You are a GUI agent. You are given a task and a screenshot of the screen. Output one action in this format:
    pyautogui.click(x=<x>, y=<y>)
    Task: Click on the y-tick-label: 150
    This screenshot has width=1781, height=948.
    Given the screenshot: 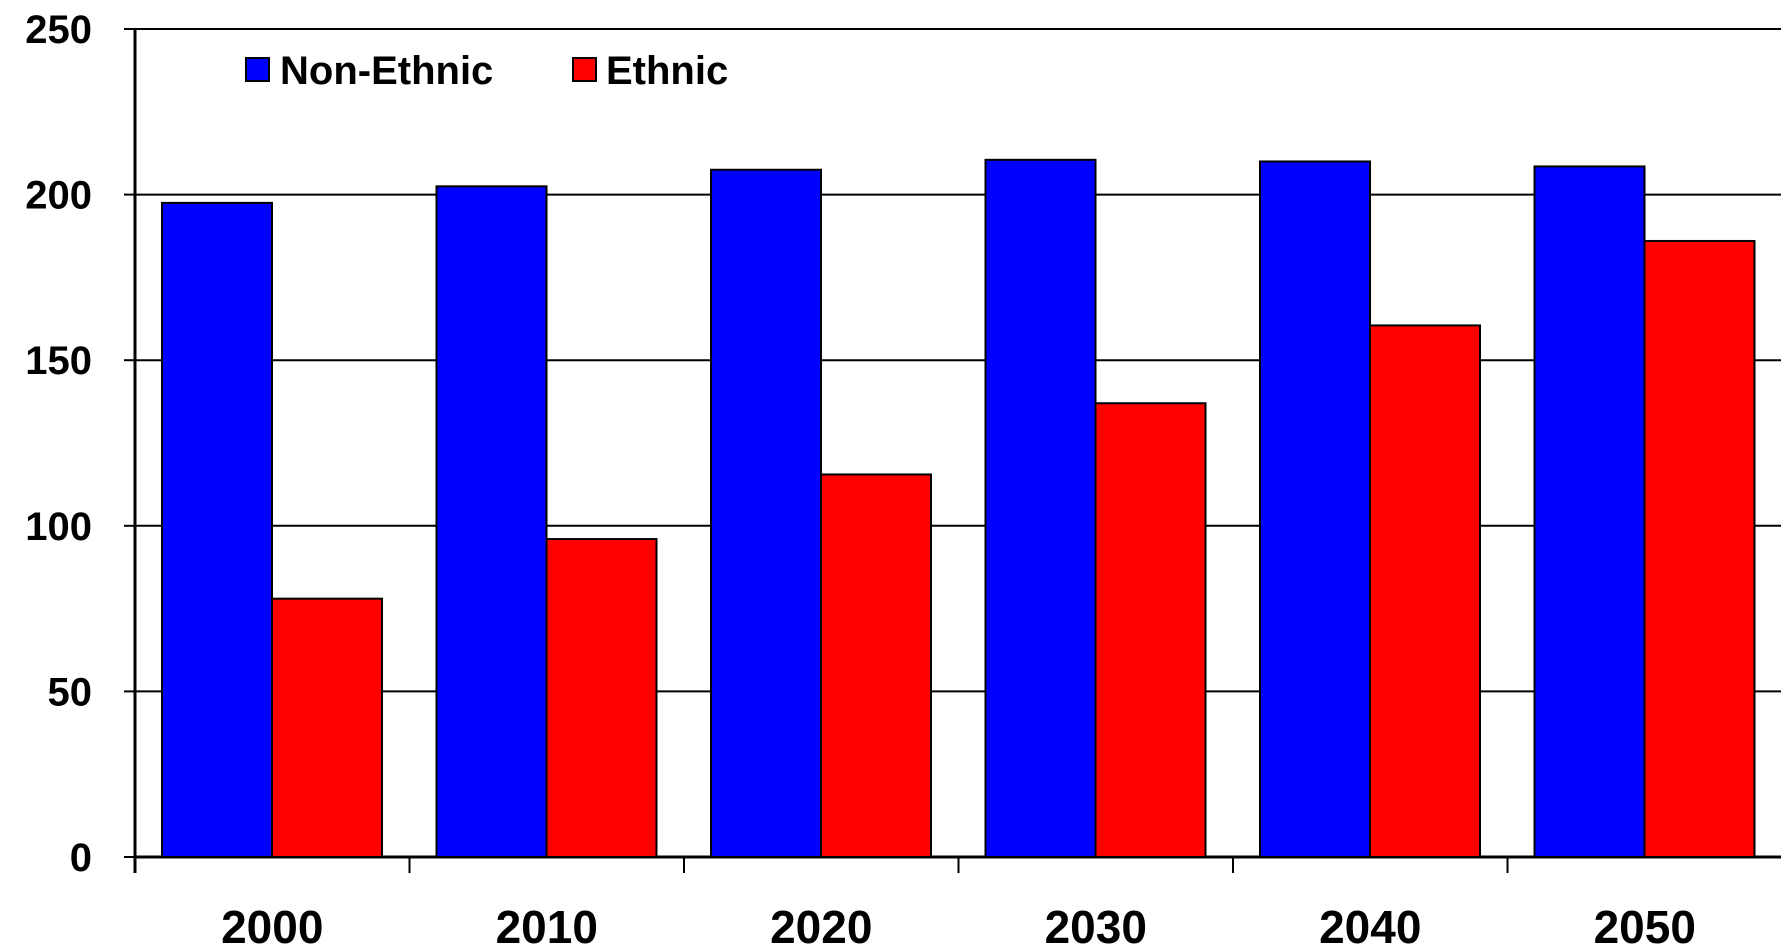 What is the action you would take?
    pyautogui.click(x=58, y=361)
    